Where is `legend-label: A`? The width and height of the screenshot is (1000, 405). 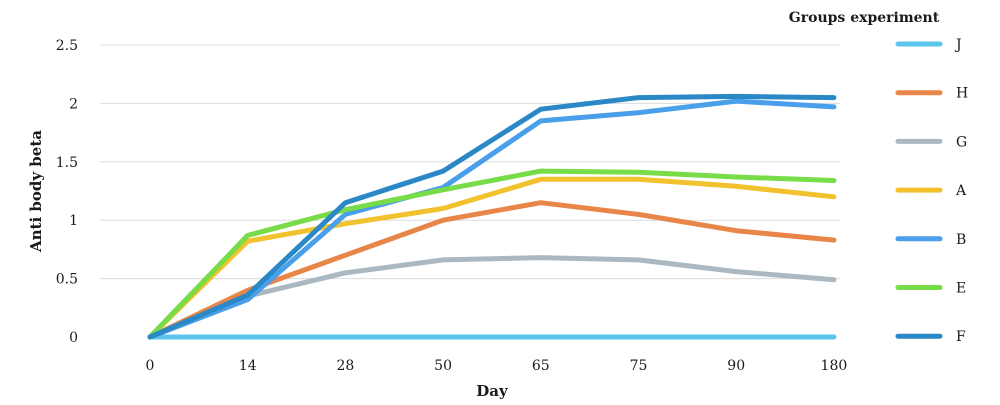 legend-label: A is located at coordinates (961, 191).